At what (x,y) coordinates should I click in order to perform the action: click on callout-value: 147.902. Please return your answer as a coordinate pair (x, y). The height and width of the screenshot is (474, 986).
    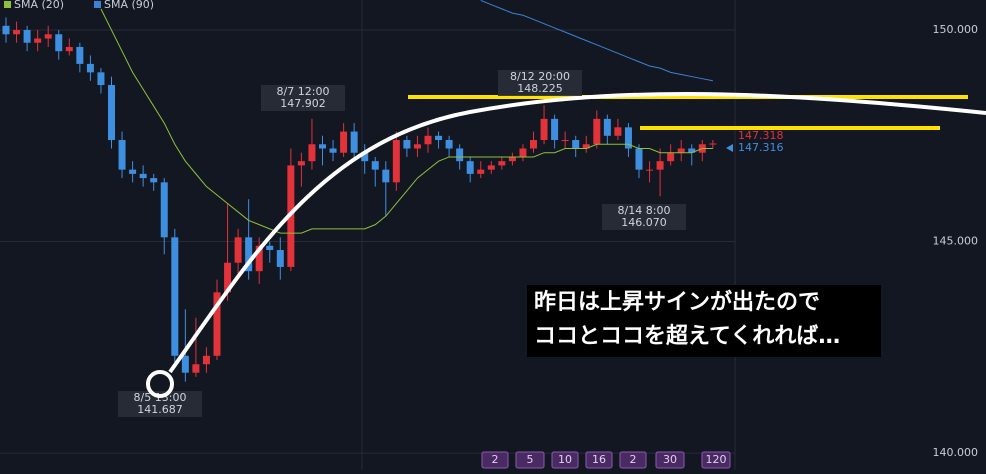
    Looking at the image, I should click on (303, 103).